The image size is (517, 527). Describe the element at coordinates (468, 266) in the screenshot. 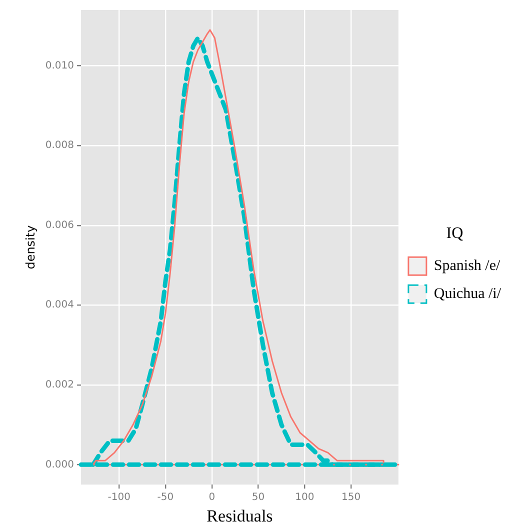

I see `legend-label: Spanish /e/` at that location.